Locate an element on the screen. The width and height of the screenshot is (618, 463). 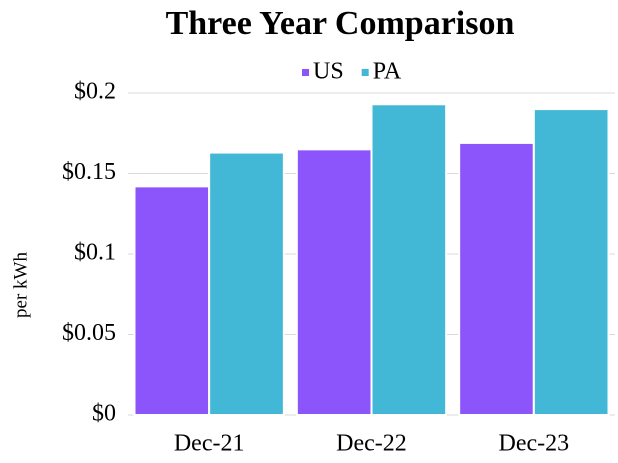
y-tick-label: $0.05 is located at coordinates (89, 333).